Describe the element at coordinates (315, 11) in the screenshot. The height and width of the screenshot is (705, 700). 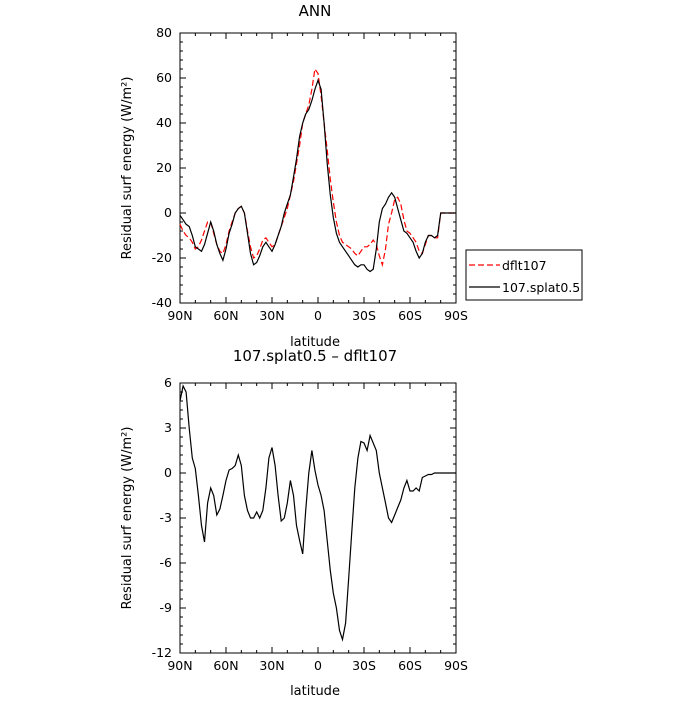
I see `top-chart-title: ANN` at that location.